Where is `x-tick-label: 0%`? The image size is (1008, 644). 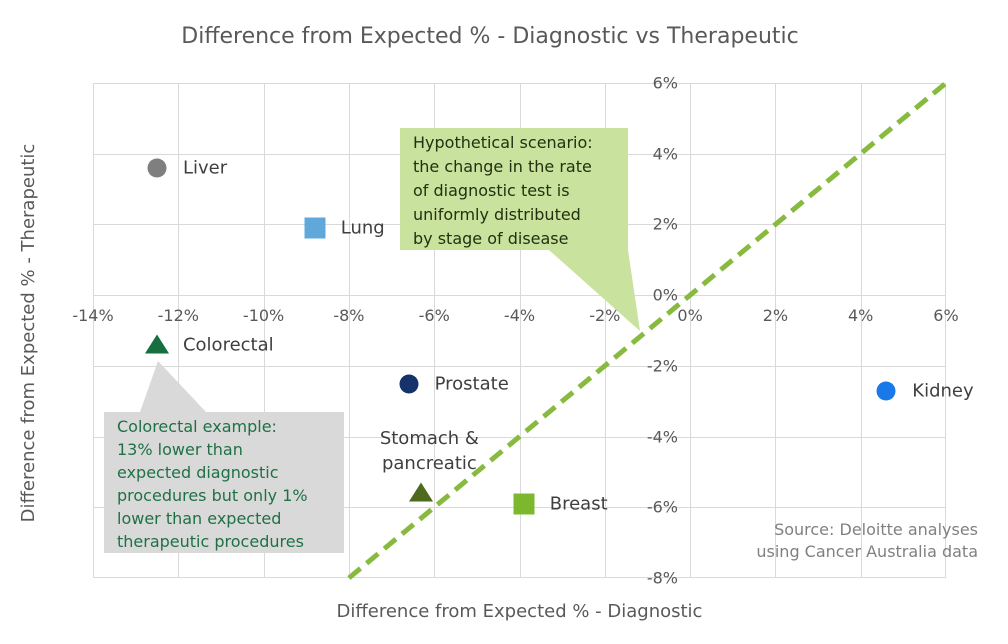
x-tick-label: 0% is located at coordinates (690, 315).